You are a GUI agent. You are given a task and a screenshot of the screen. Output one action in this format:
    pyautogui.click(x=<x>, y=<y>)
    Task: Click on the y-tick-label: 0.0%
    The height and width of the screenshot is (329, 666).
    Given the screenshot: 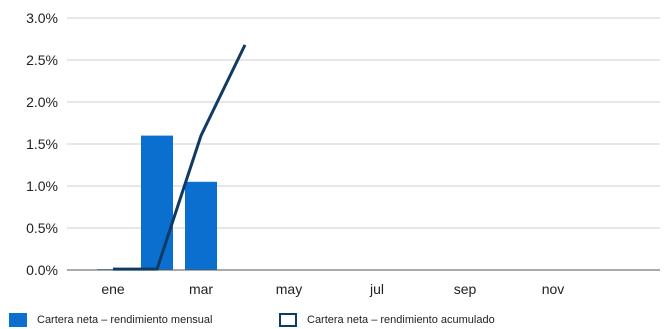 What is the action you would take?
    pyautogui.click(x=42, y=270)
    